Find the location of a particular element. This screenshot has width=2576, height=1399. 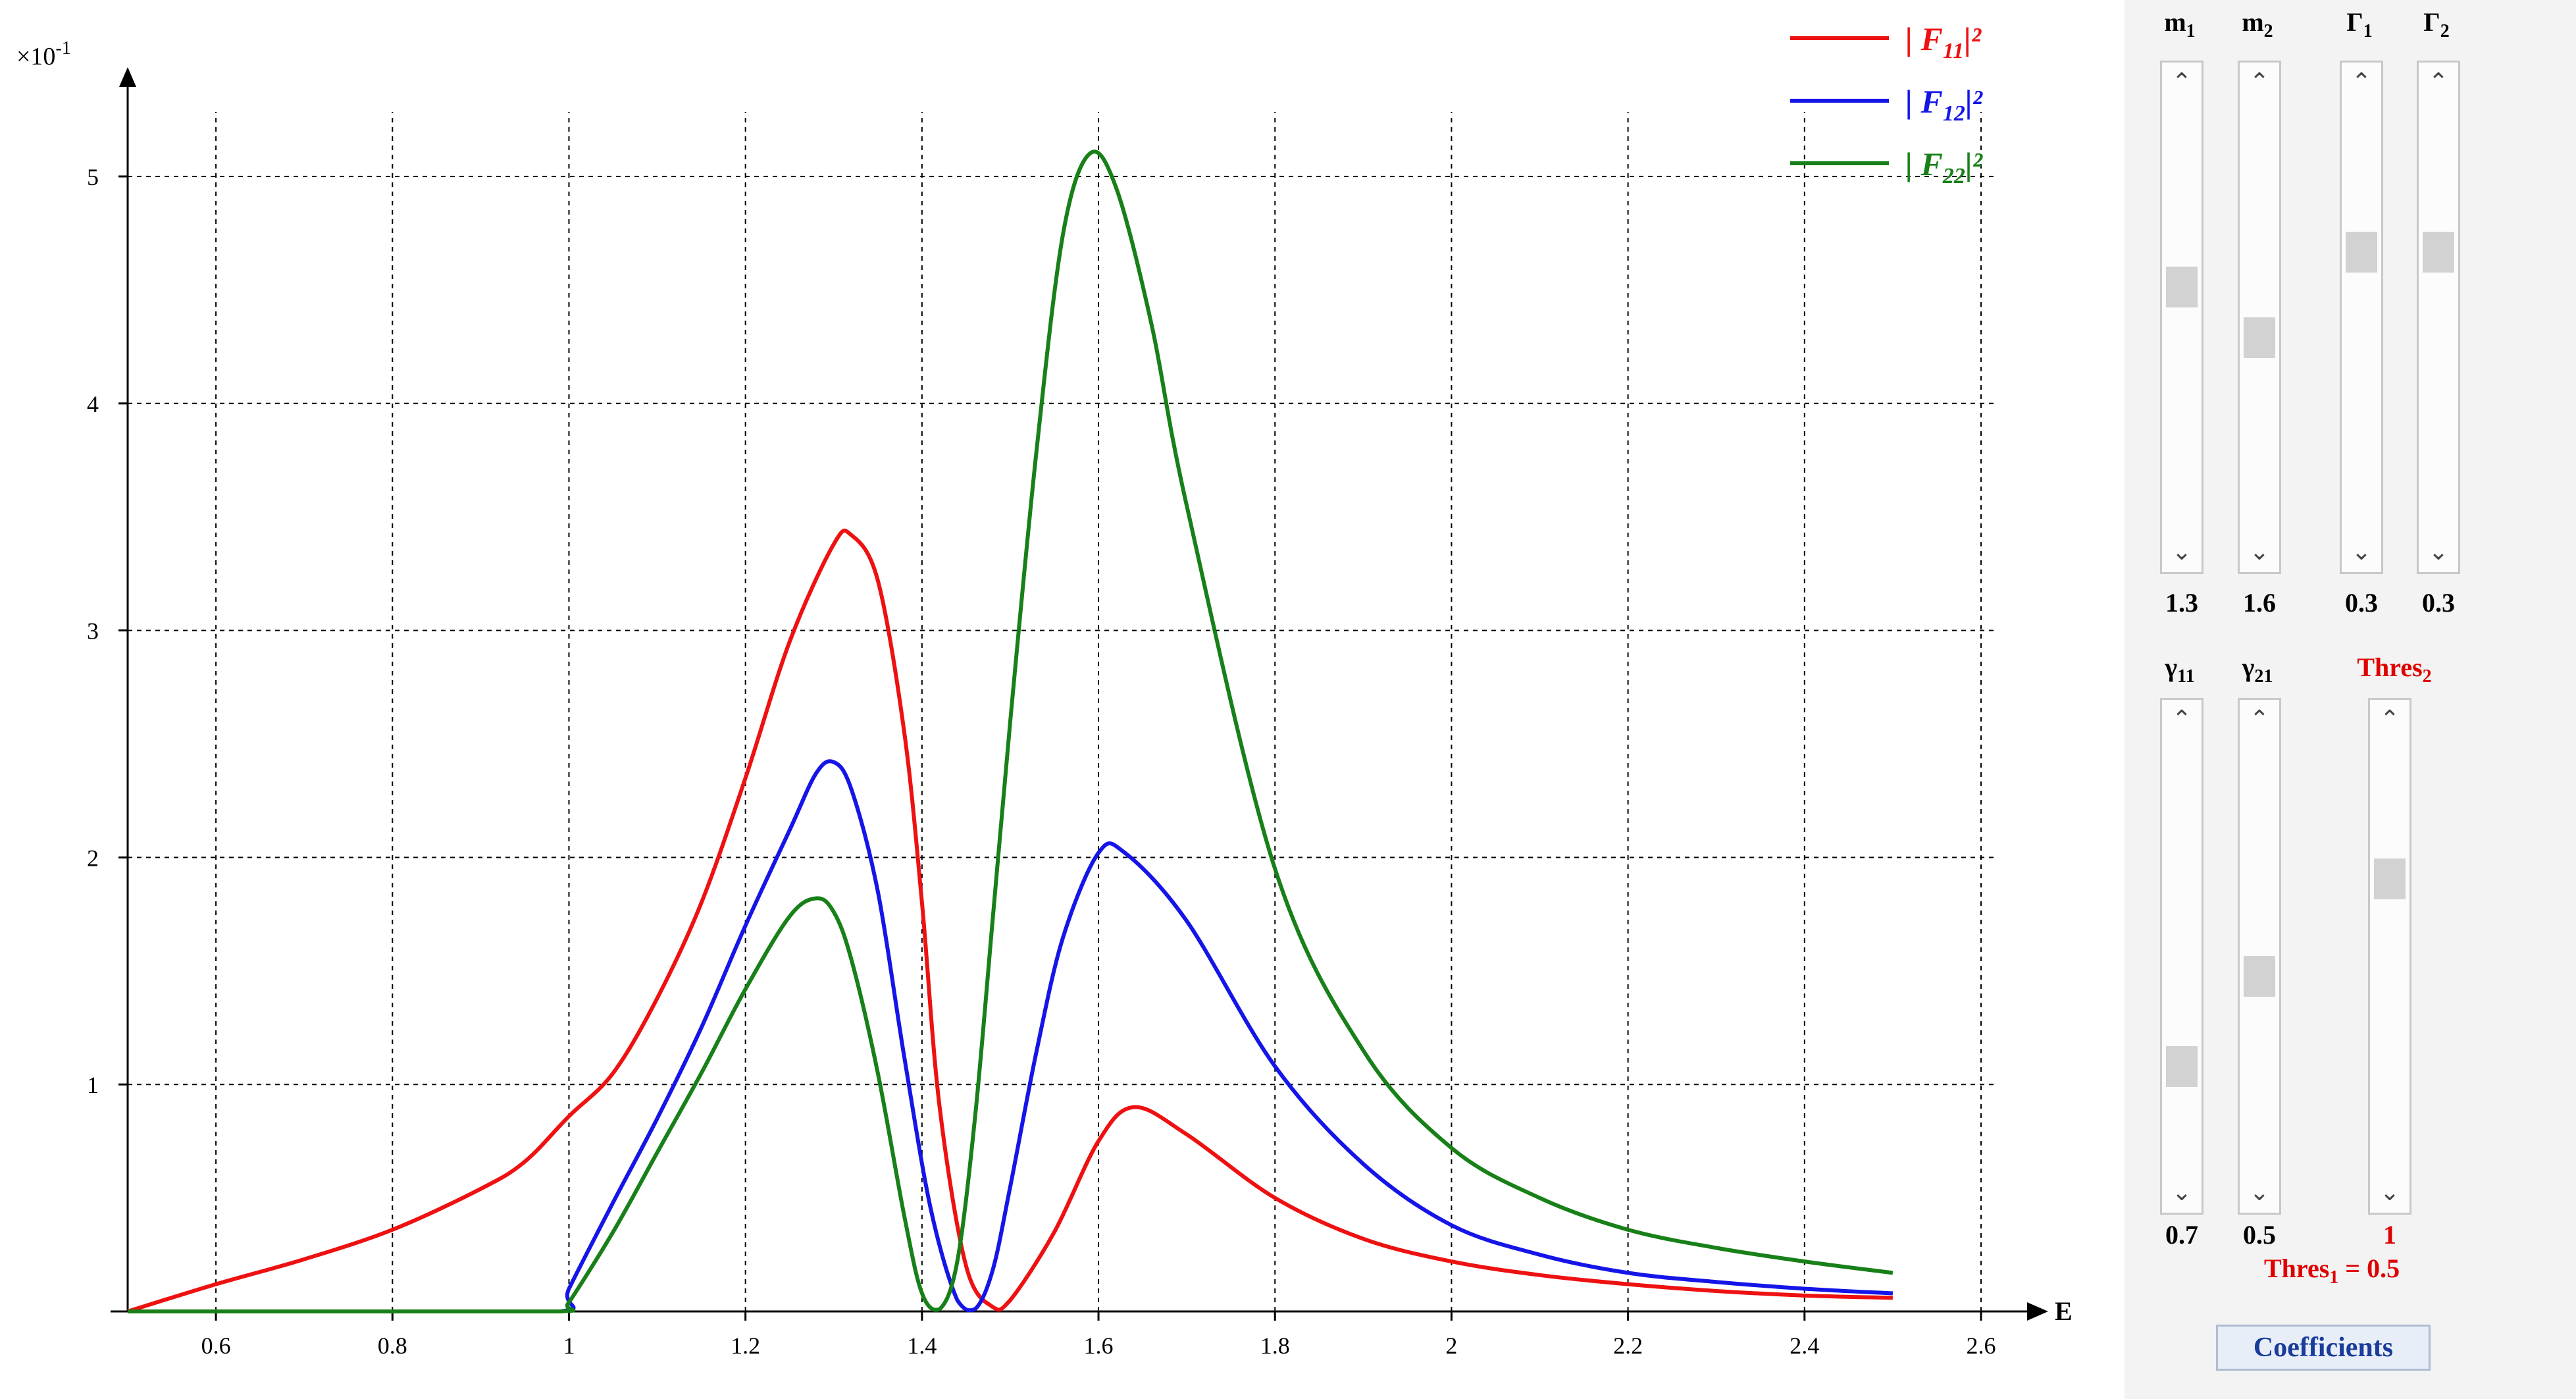

slider-Γ1: ⌃ ⌄ is located at coordinates (2361, 317).